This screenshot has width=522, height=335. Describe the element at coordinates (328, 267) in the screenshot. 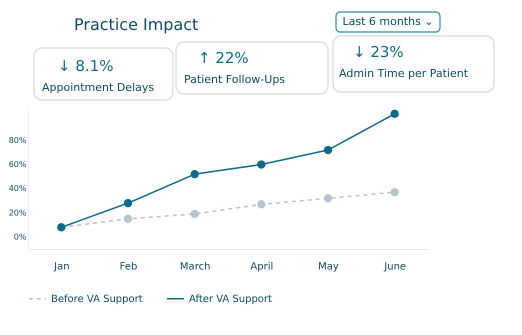

I see `x-tick-label: May` at that location.